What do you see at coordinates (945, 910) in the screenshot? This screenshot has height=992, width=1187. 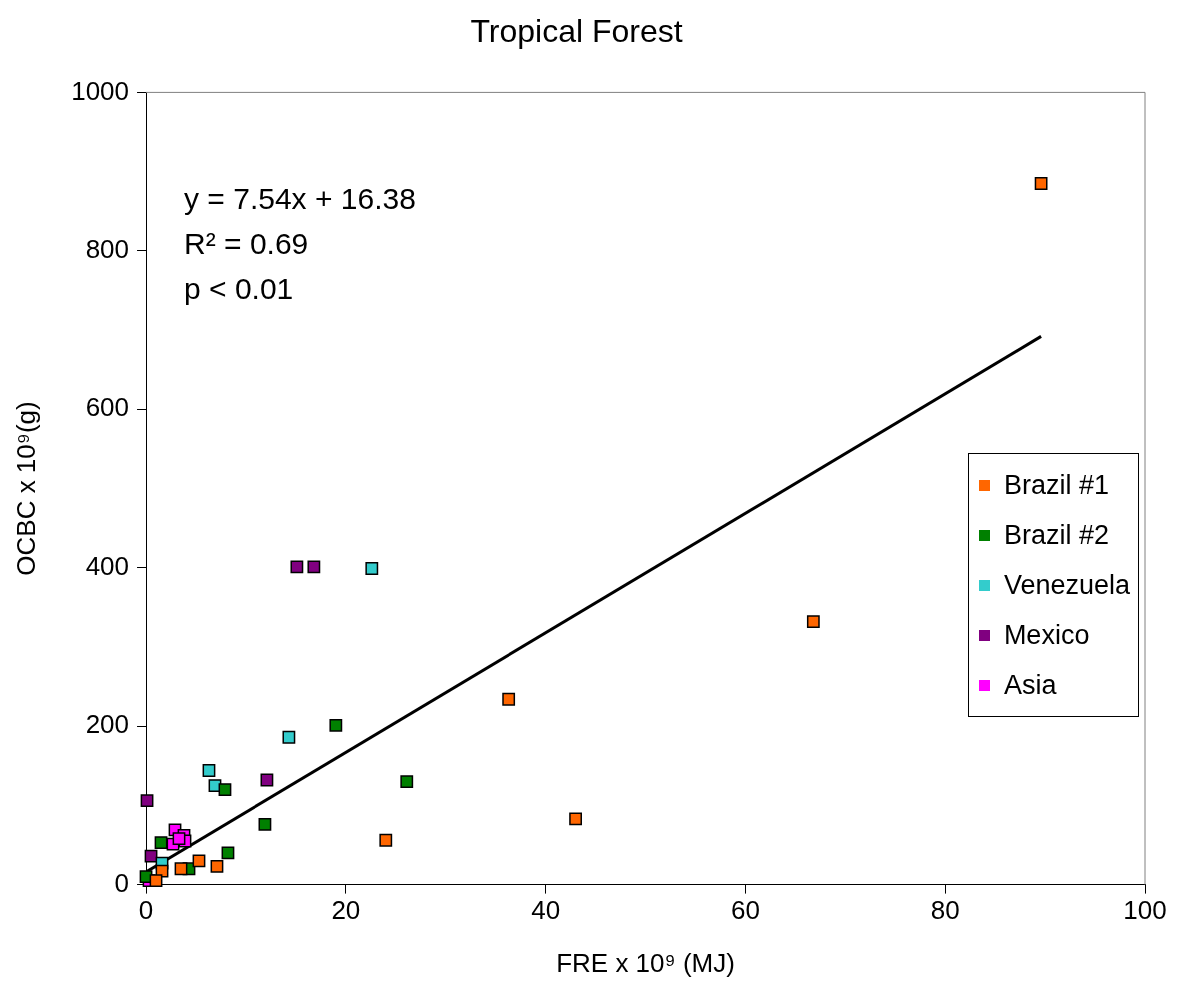 I see `x-tick-label: 80` at bounding box center [945, 910].